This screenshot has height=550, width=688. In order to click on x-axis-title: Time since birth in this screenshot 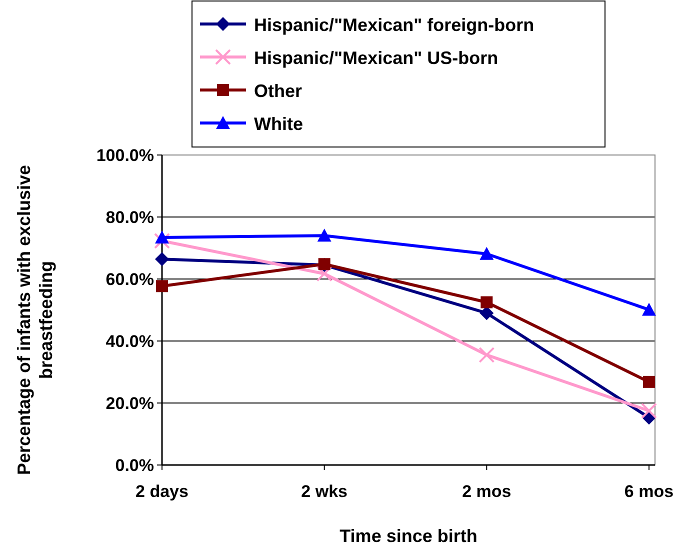, I will do `click(409, 536)`.